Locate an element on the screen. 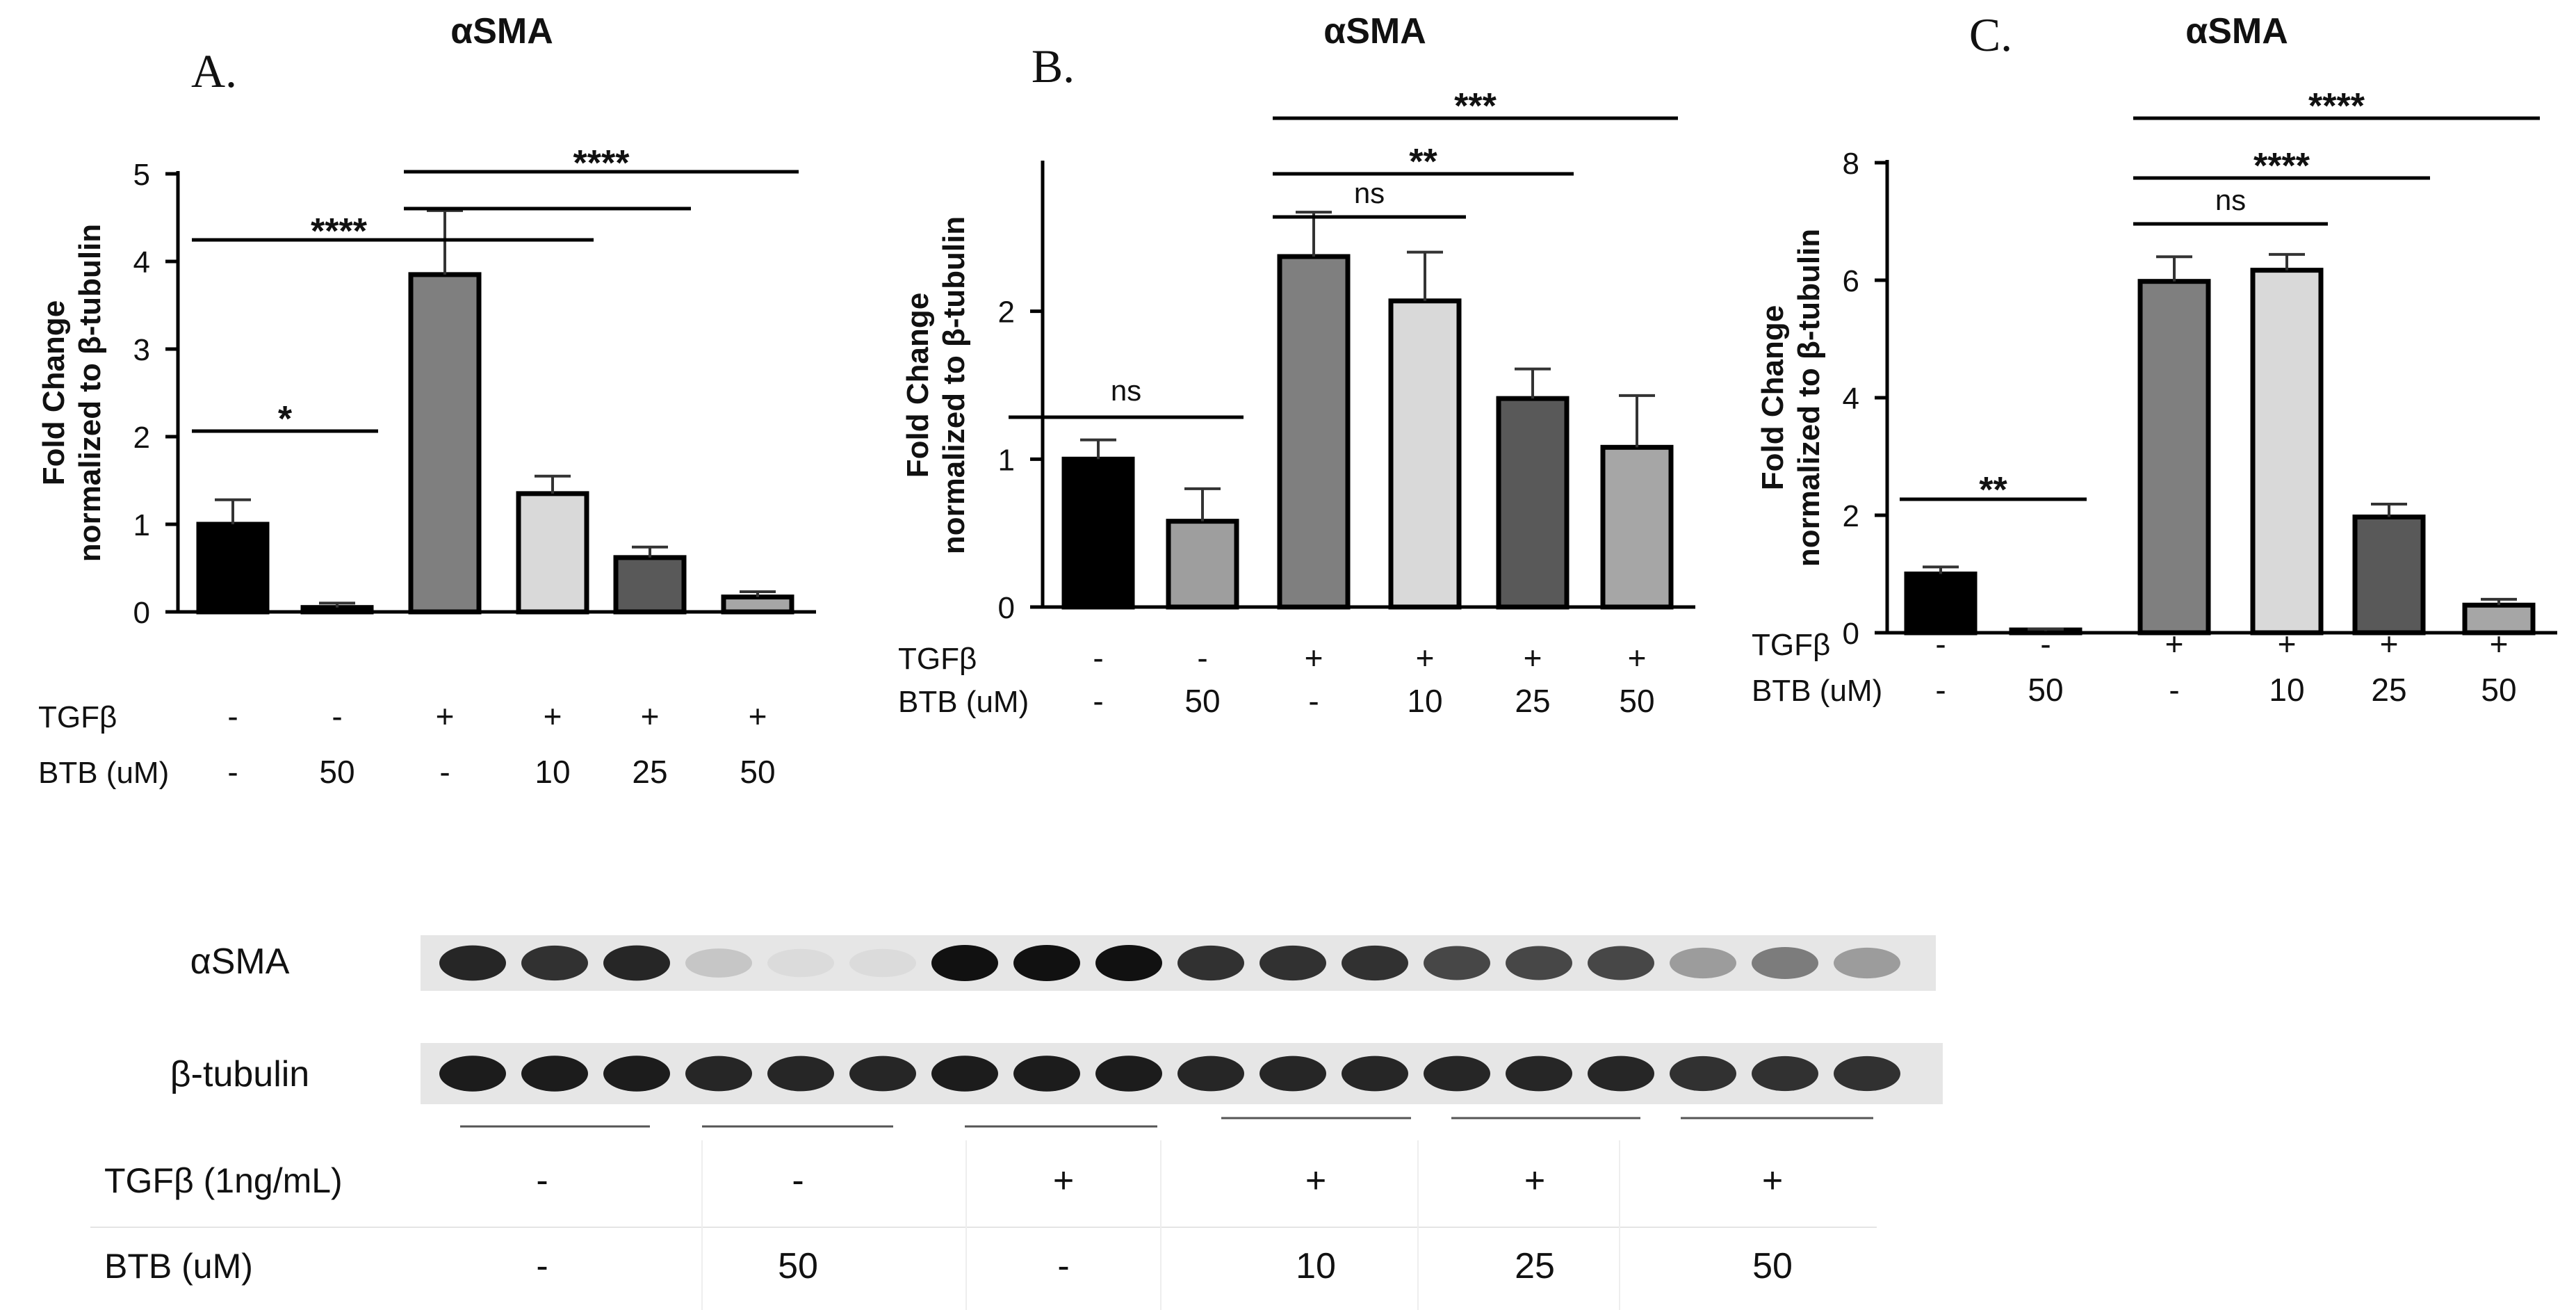 The width and height of the screenshot is (2576, 1310). table-cell: 25 is located at coordinates (1535, 1266).